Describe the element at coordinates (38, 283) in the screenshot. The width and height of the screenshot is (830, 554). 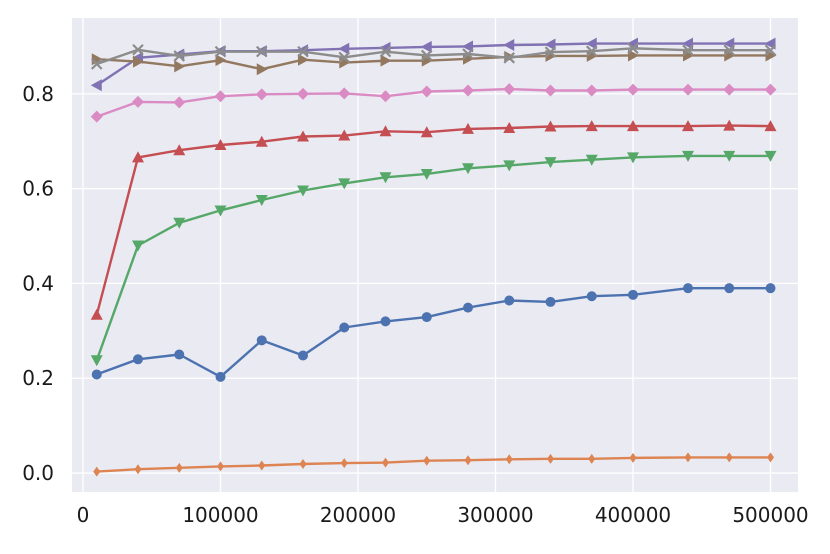
I see `y-tick-label: 0.4` at that location.